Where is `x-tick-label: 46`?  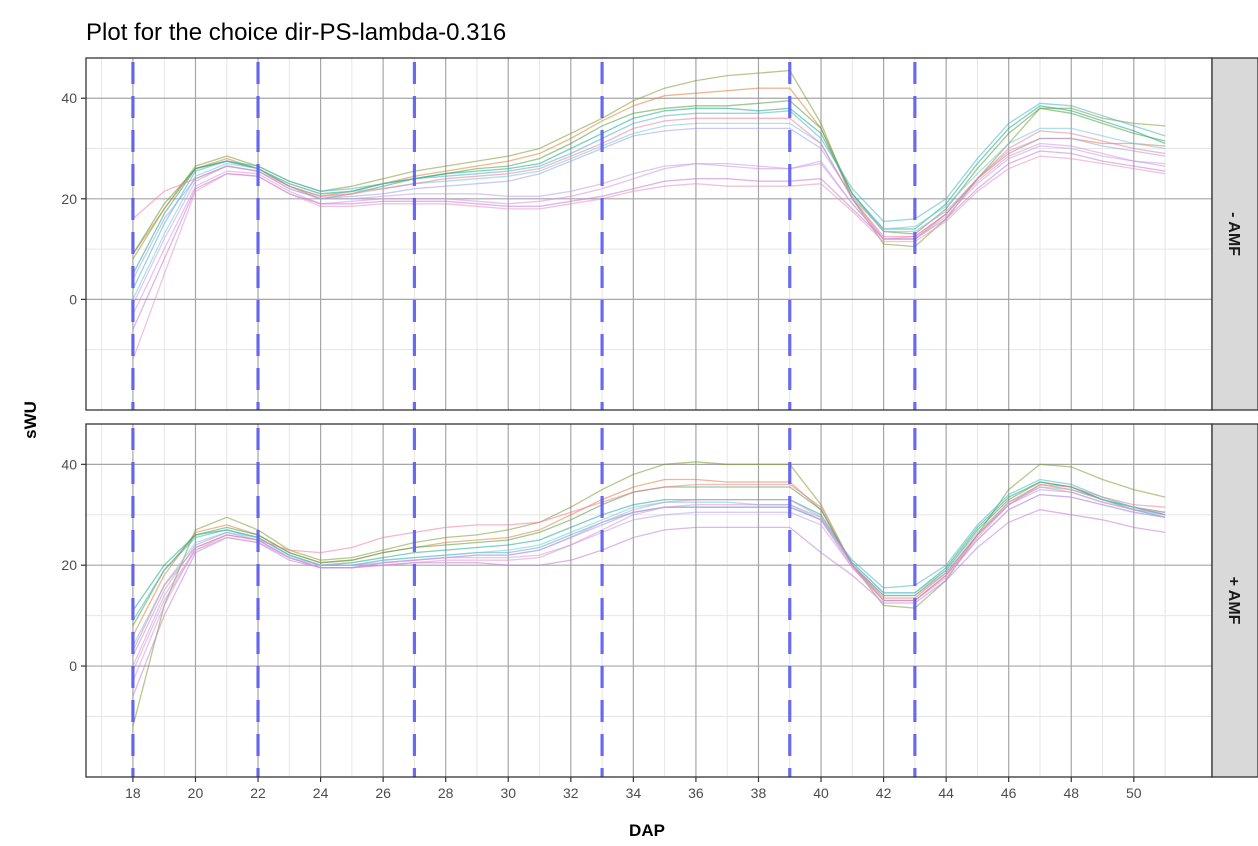
x-tick-label: 46 is located at coordinates (1009, 793).